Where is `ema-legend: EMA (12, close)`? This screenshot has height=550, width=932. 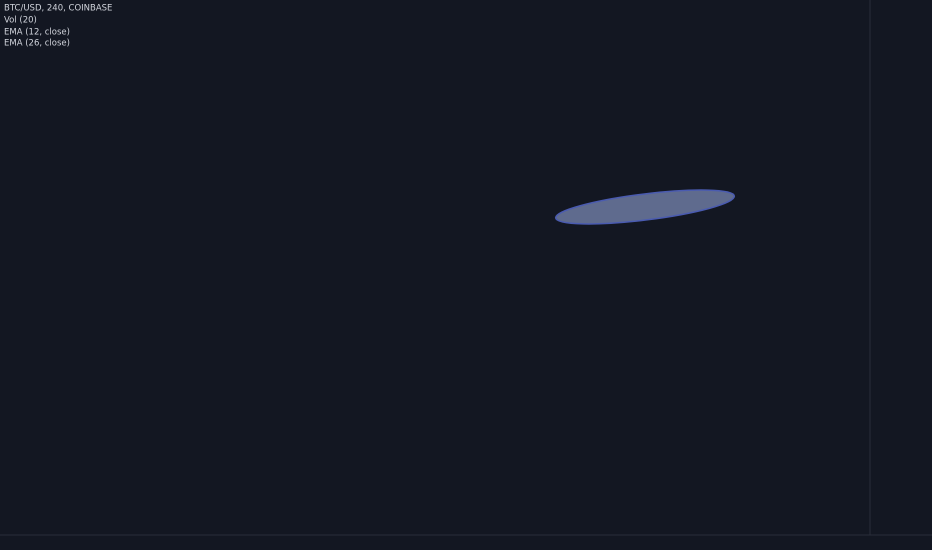 ema-legend: EMA (12, close) is located at coordinates (37, 33).